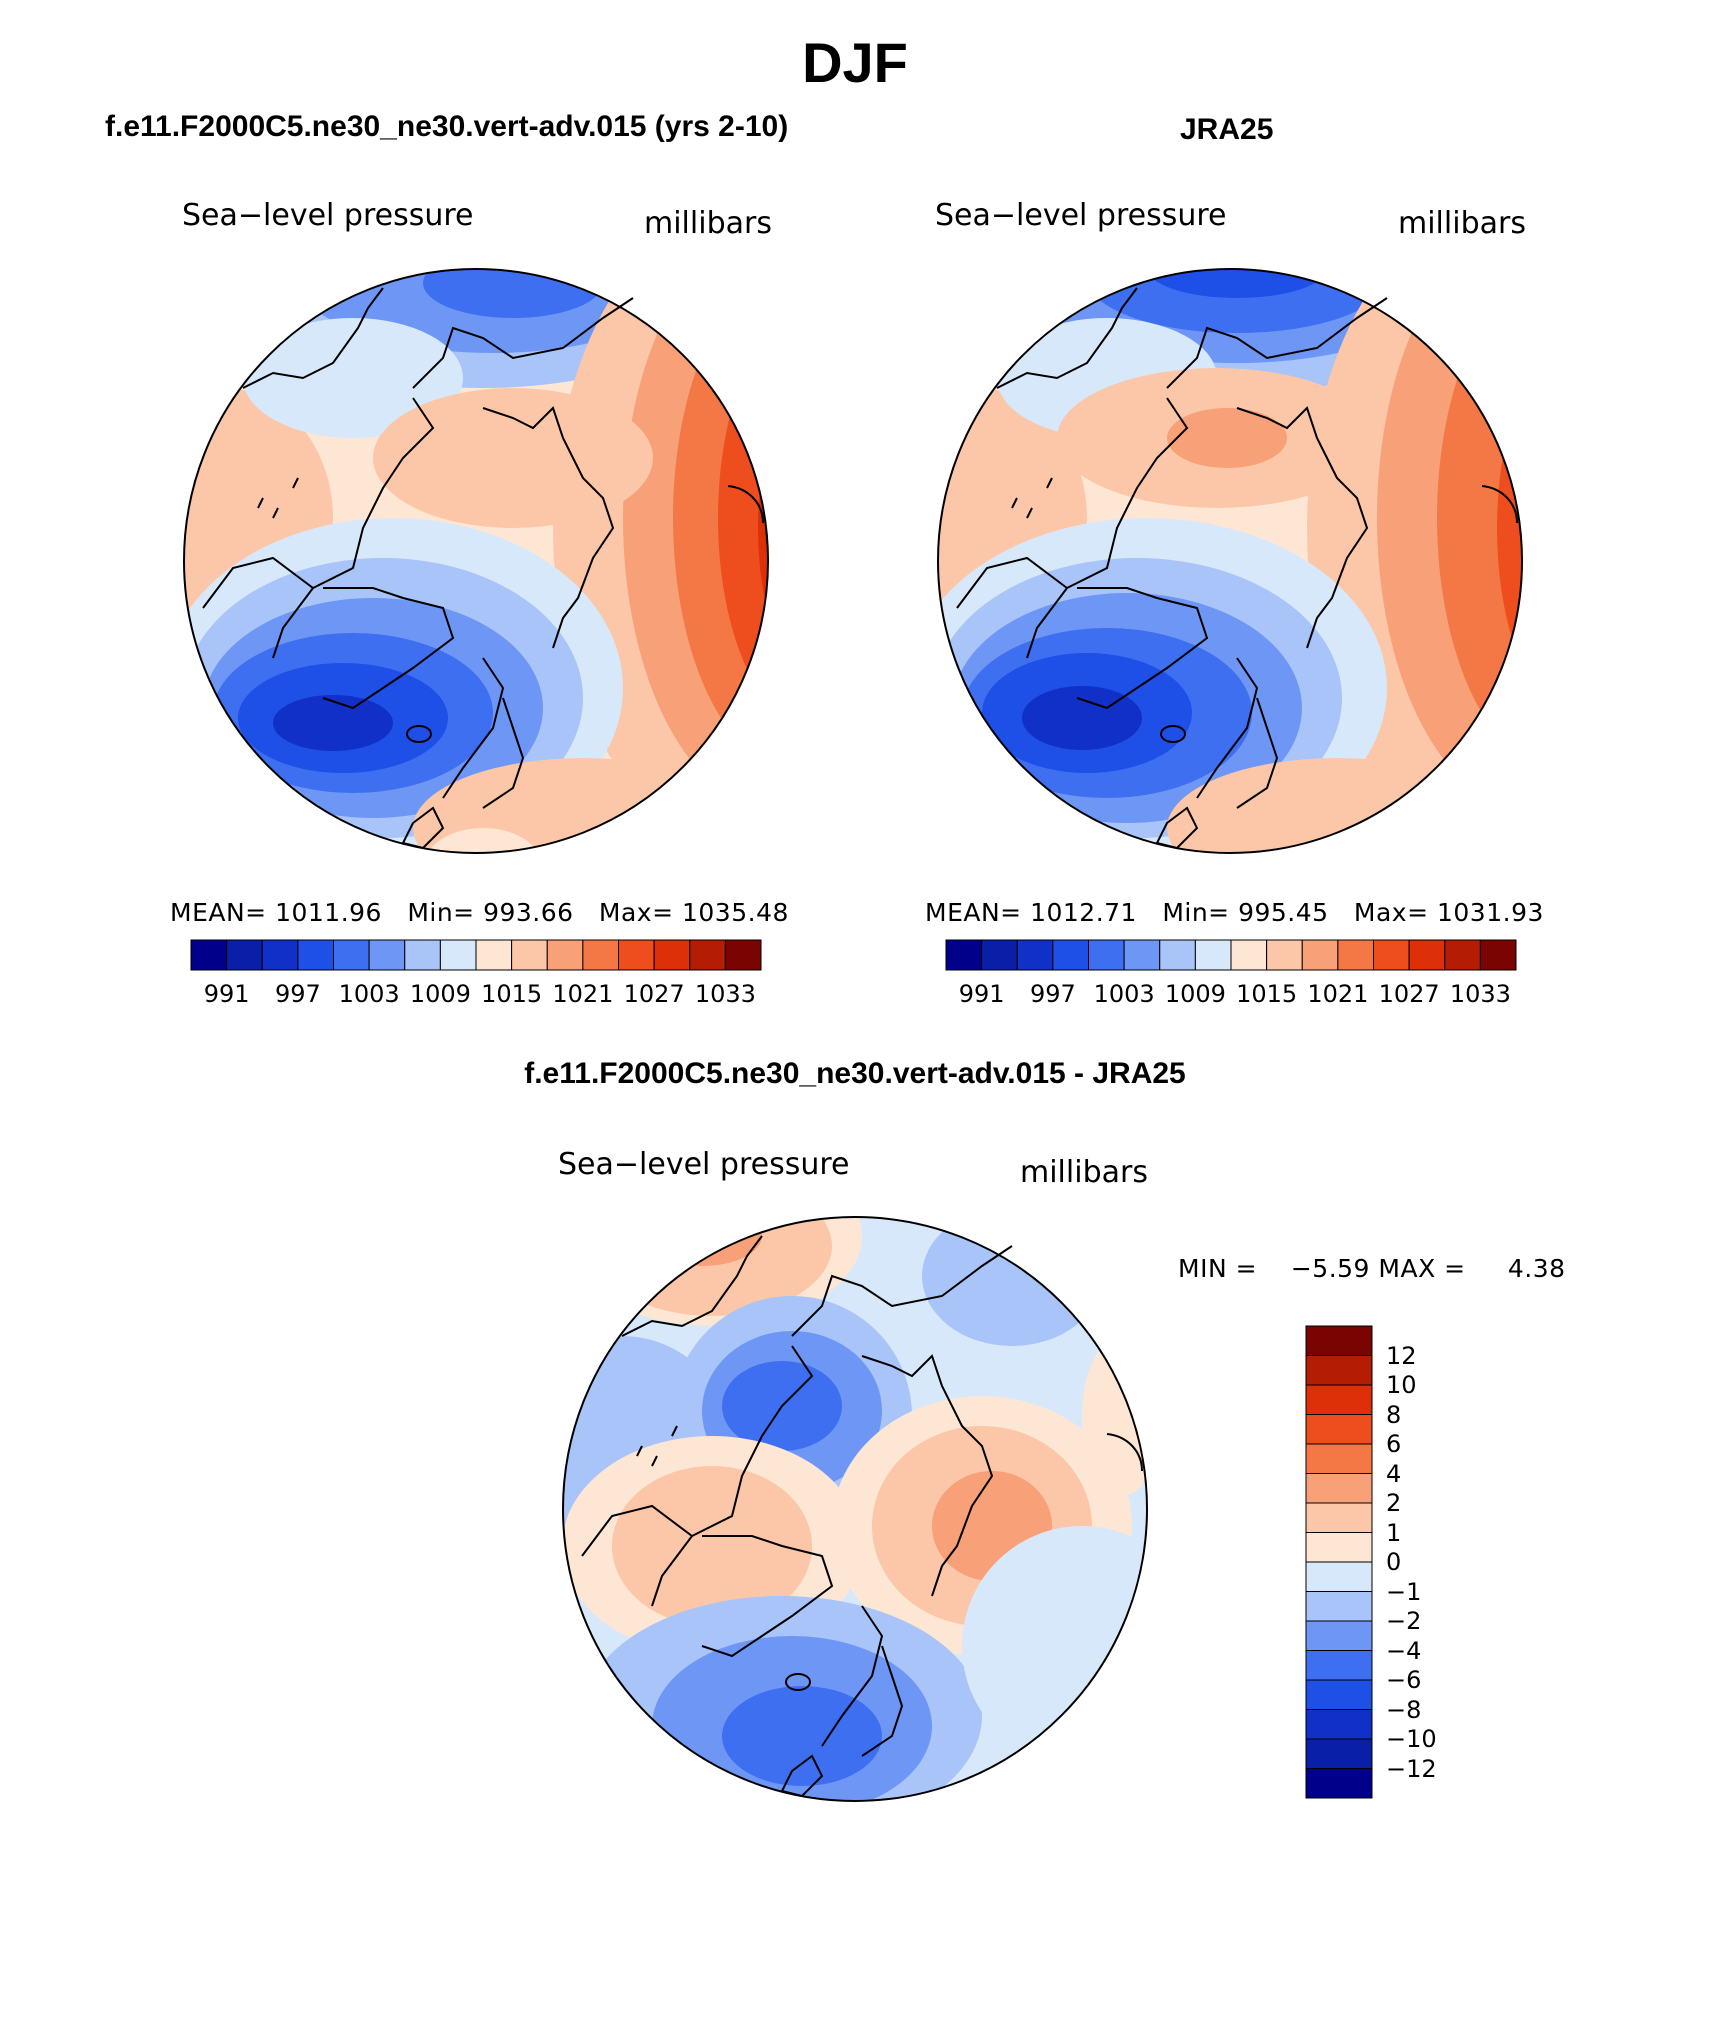 The height and width of the screenshot is (2033, 1710). Describe the element at coordinates (1404, 1709) in the screenshot. I see `colorbar-tick-label: −8` at that location.